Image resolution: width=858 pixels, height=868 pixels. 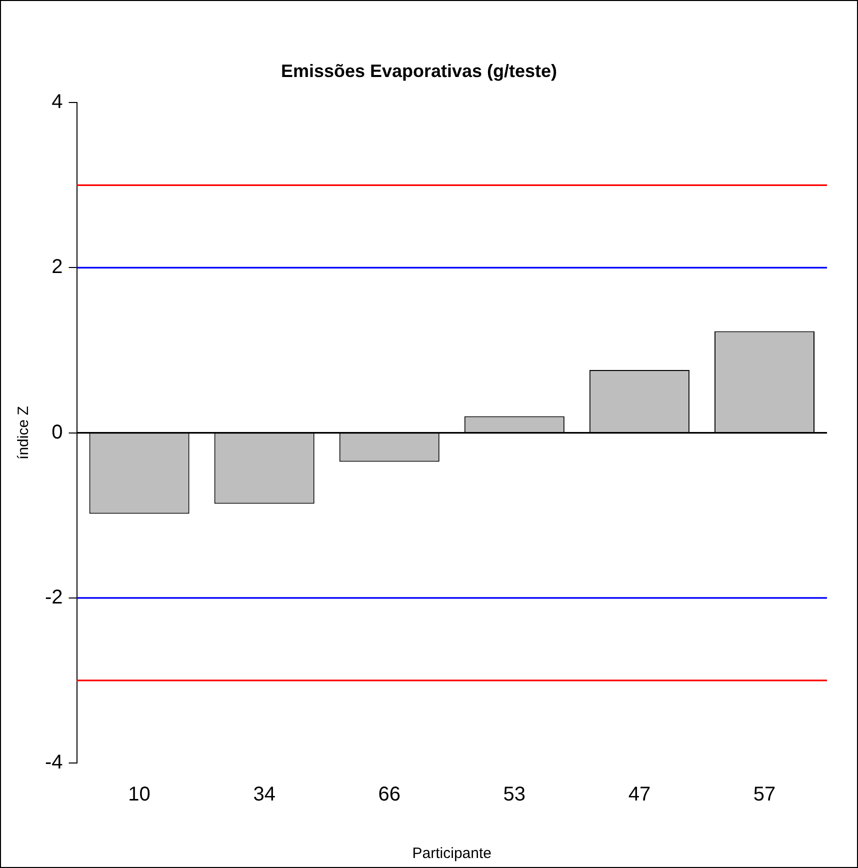 I want to click on y-tick-label: 0, so click(x=57, y=432).